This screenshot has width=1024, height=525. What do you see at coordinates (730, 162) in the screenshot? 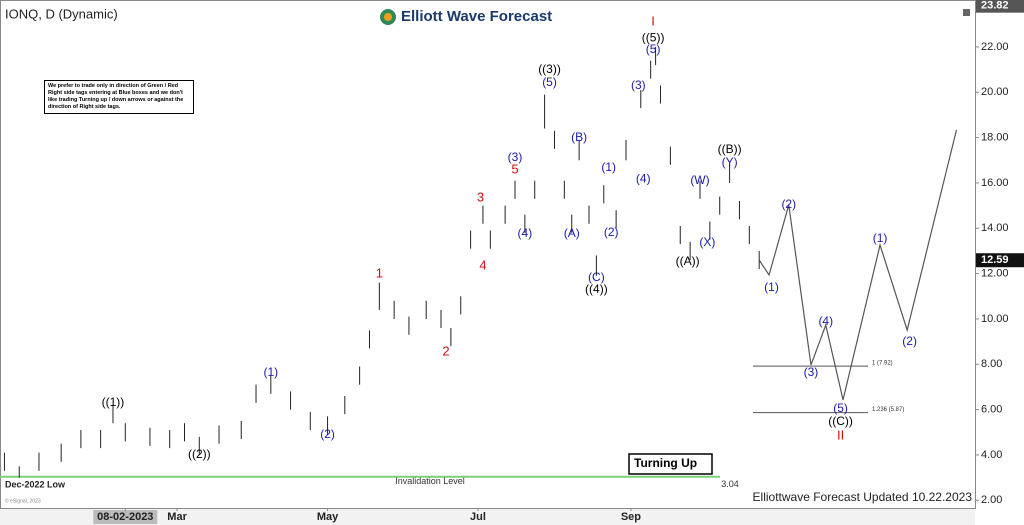
I see `wave-label: (Y)` at bounding box center [730, 162].